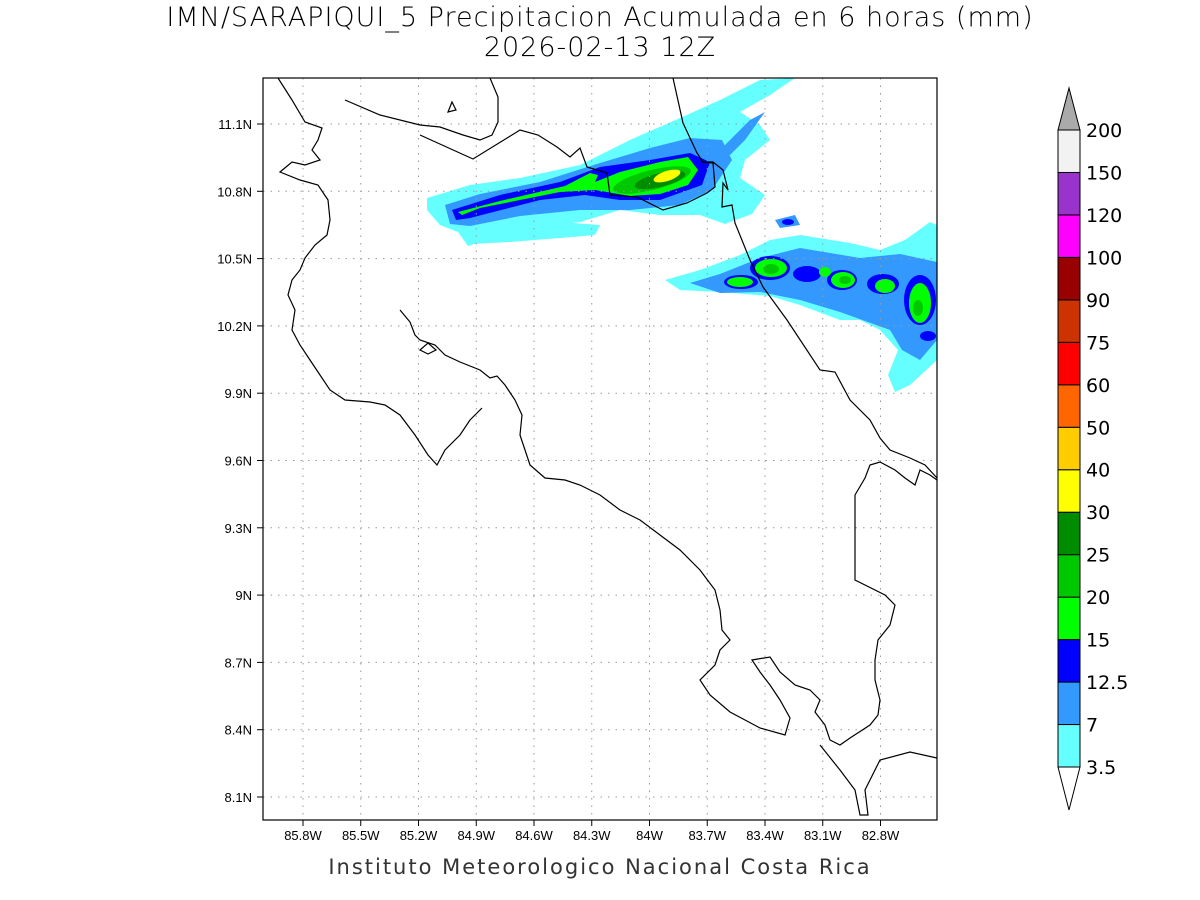  What do you see at coordinates (1104, 258) in the screenshot?
I see `colorbar-label: 100` at bounding box center [1104, 258].